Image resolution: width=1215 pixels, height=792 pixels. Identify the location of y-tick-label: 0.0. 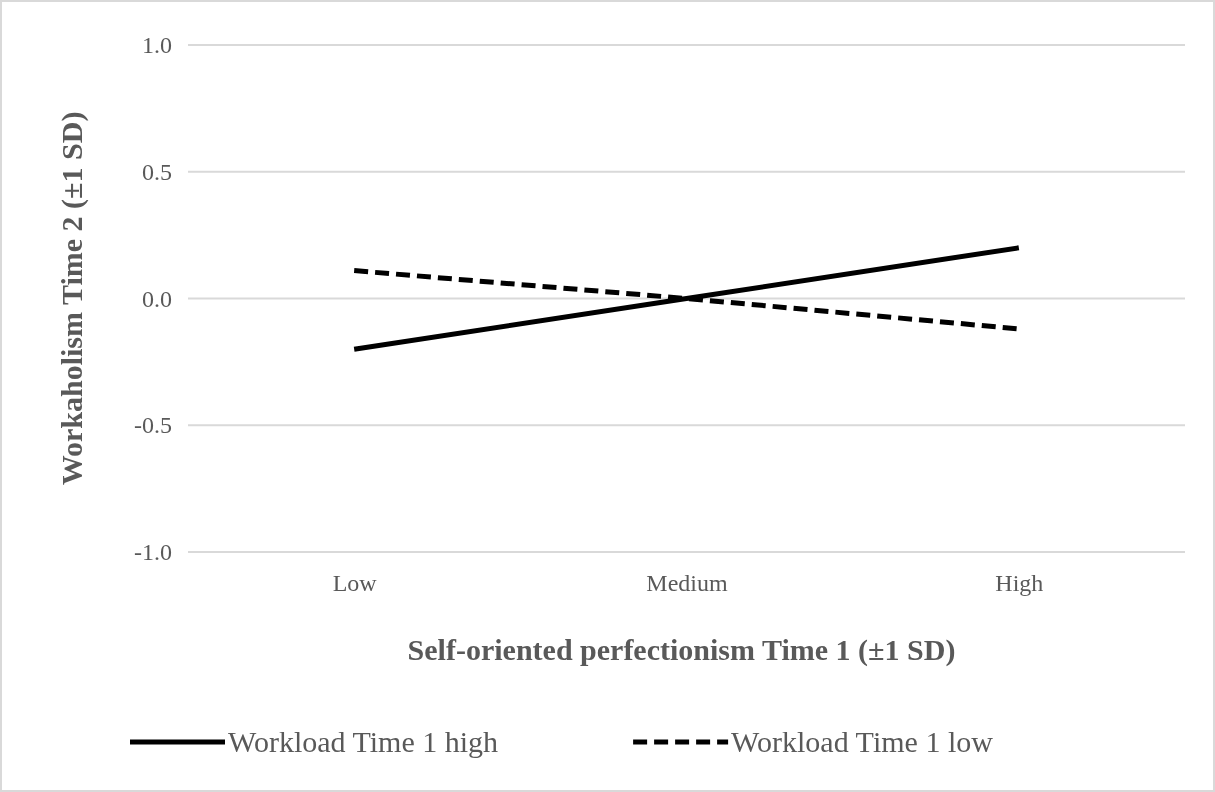
(157, 298).